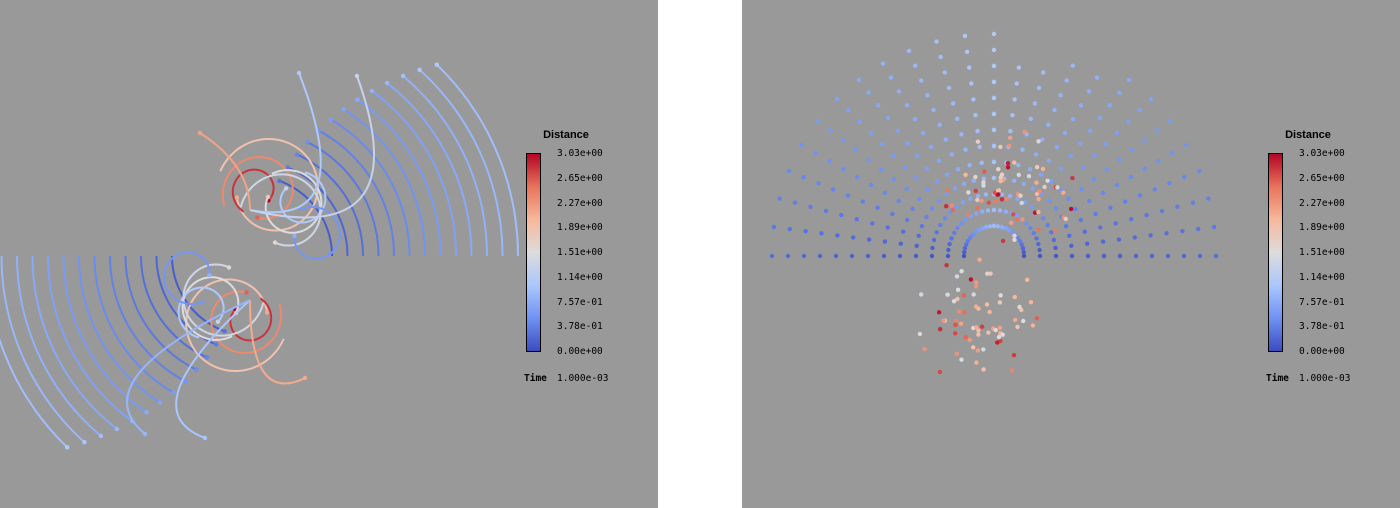 The image size is (1400, 508). I want to click on colorbar-tick-label: 1.51e+00, so click(580, 252).